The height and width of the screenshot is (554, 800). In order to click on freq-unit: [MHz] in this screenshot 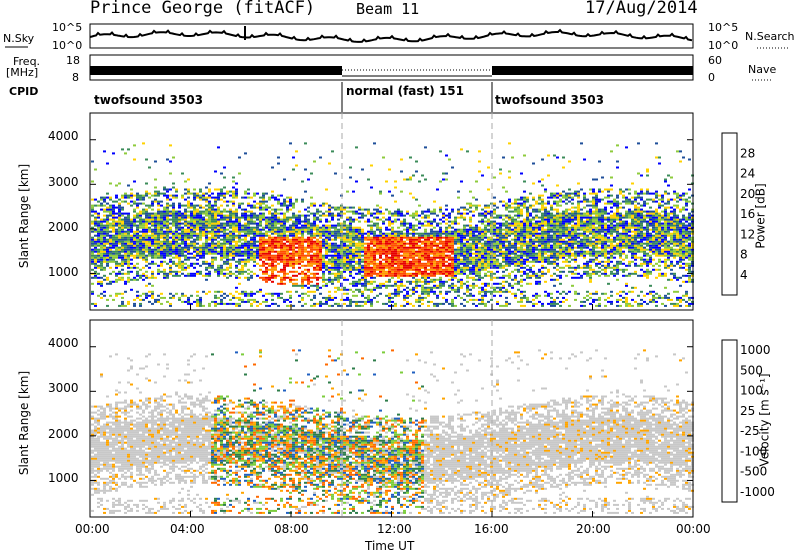, I will do `click(22, 72)`.